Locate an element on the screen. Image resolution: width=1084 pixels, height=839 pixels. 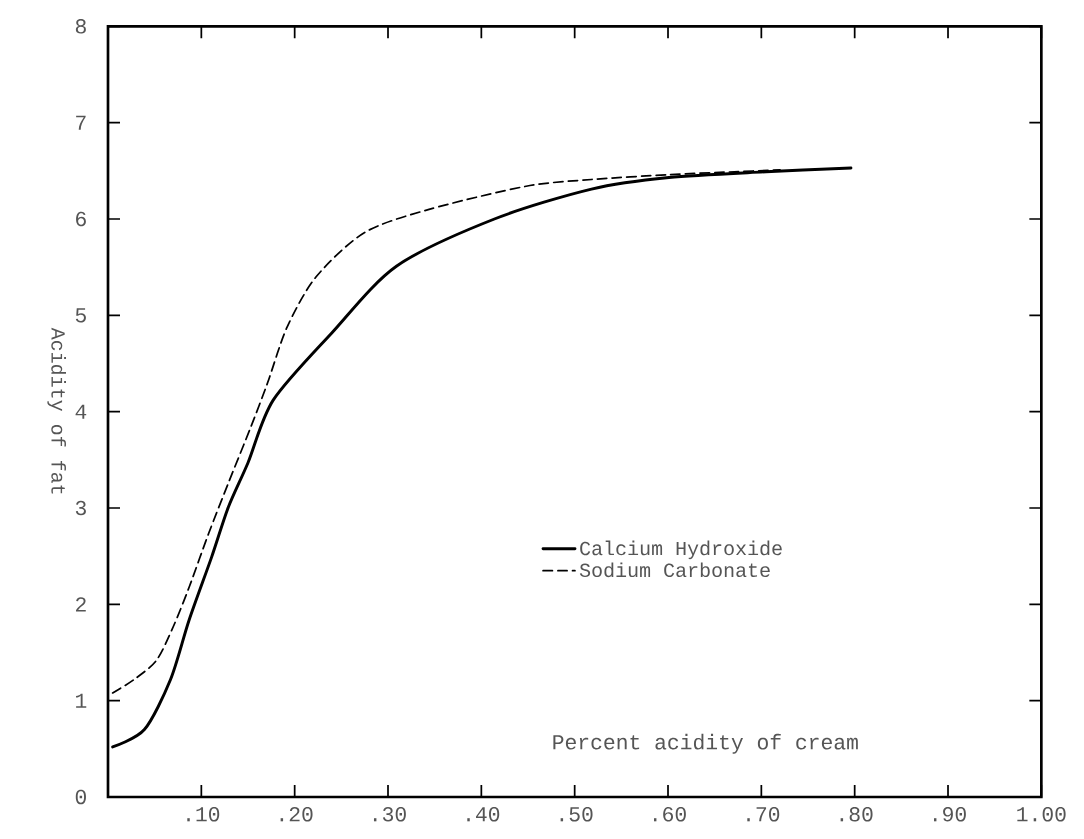
y-tick-label: 8 is located at coordinates (80, 26).